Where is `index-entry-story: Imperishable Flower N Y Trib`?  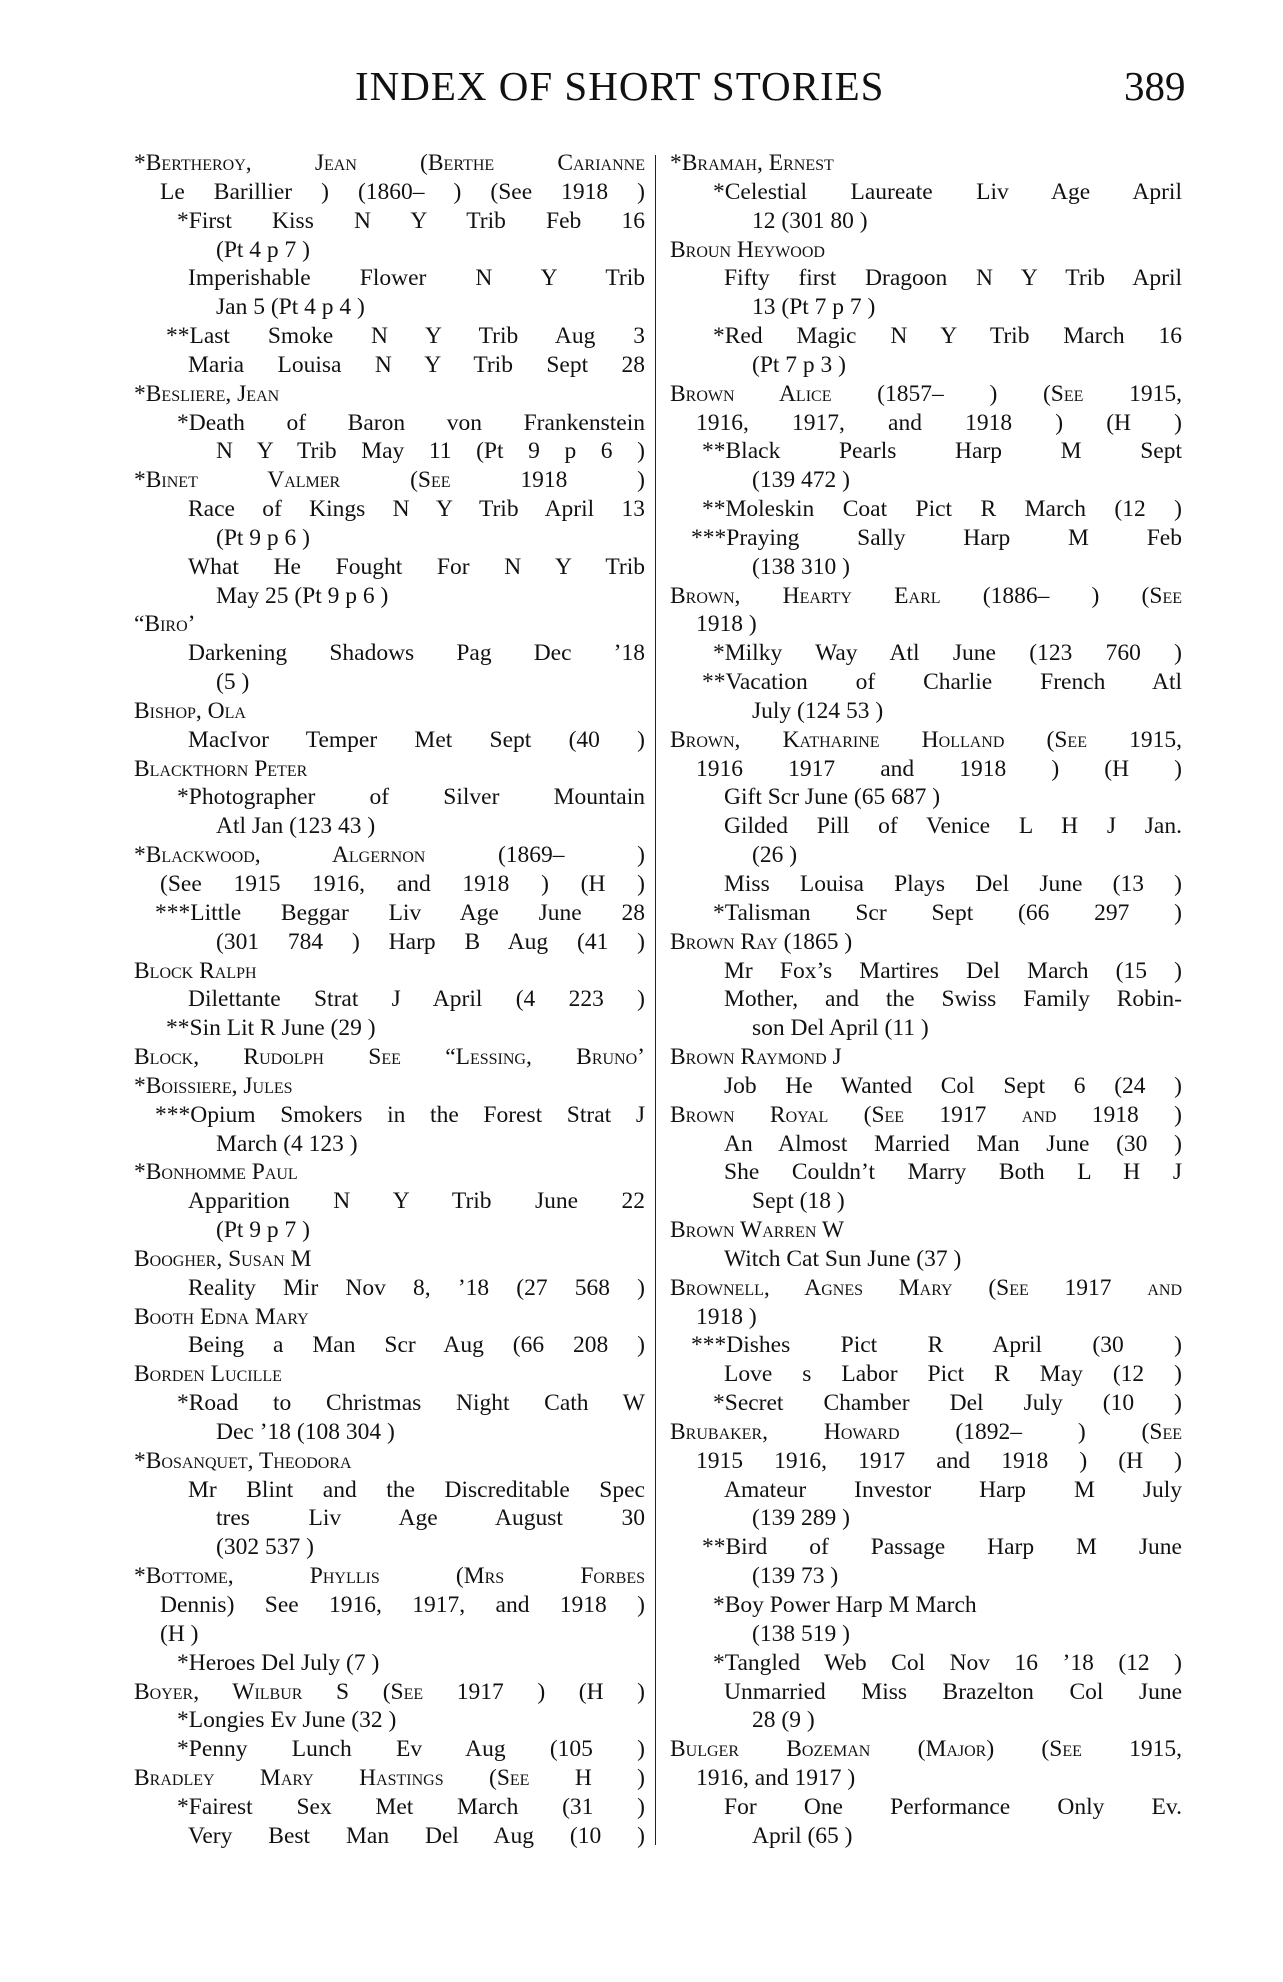 index-entry-story: Imperishable Flower N Y Trib is located at coordinates (416, 278).